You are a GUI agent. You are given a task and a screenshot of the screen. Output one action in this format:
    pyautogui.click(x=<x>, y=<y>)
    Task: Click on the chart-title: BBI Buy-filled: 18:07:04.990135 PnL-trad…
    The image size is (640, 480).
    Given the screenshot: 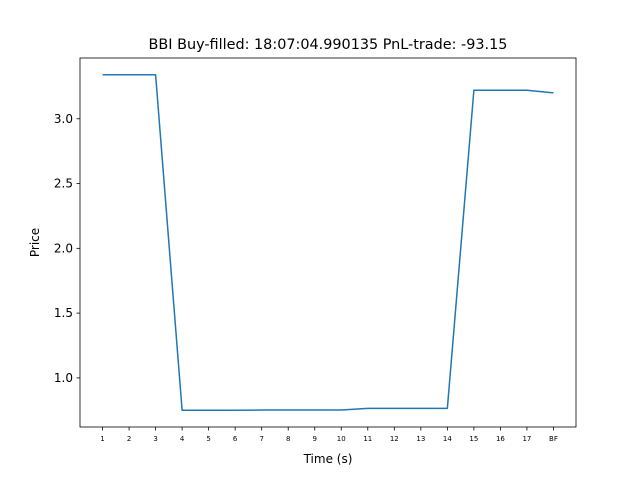 What is the action you would take?
    pyautogui.click(x=328, y=45)
    